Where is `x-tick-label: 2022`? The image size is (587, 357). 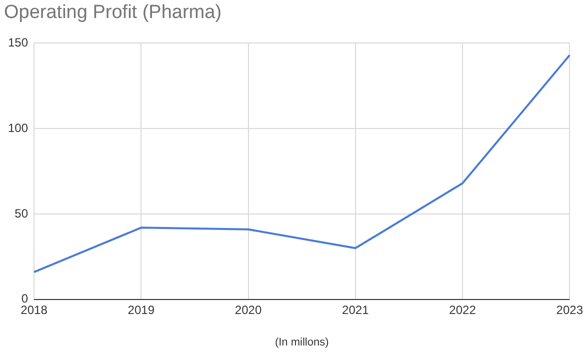
x-tick-label: 2022 is located at coordinates (462, 309).